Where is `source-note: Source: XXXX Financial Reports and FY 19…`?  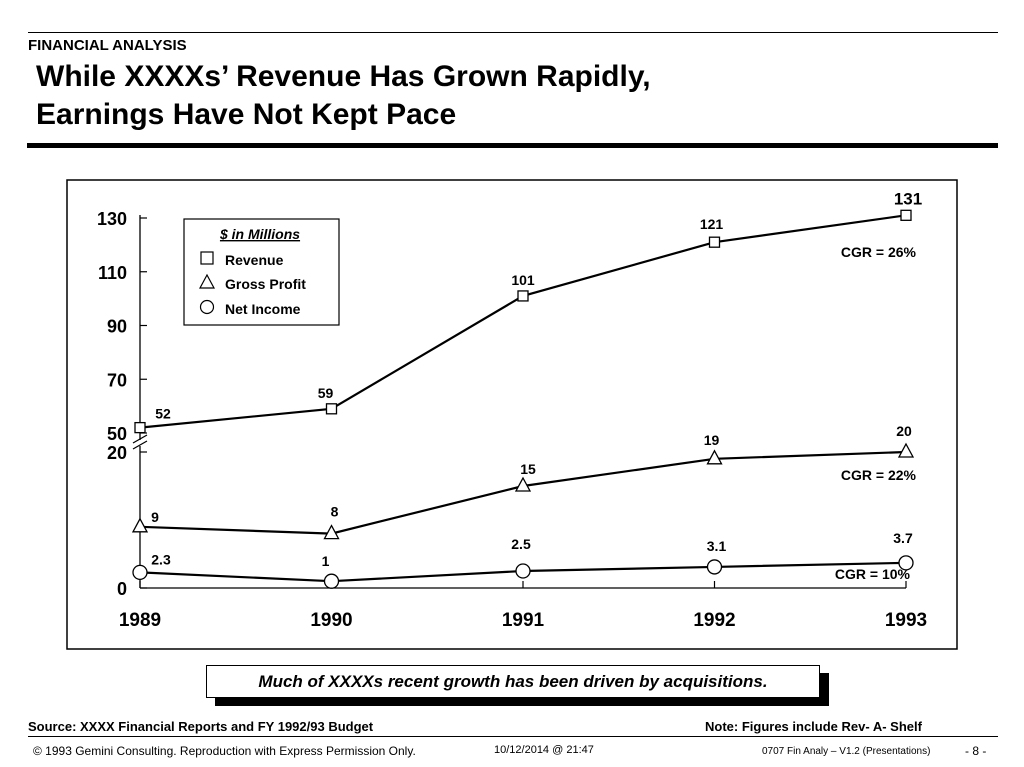
source-note: Source: XXXX Financial Reports and FY 19… is located at coordinates (201, 726).